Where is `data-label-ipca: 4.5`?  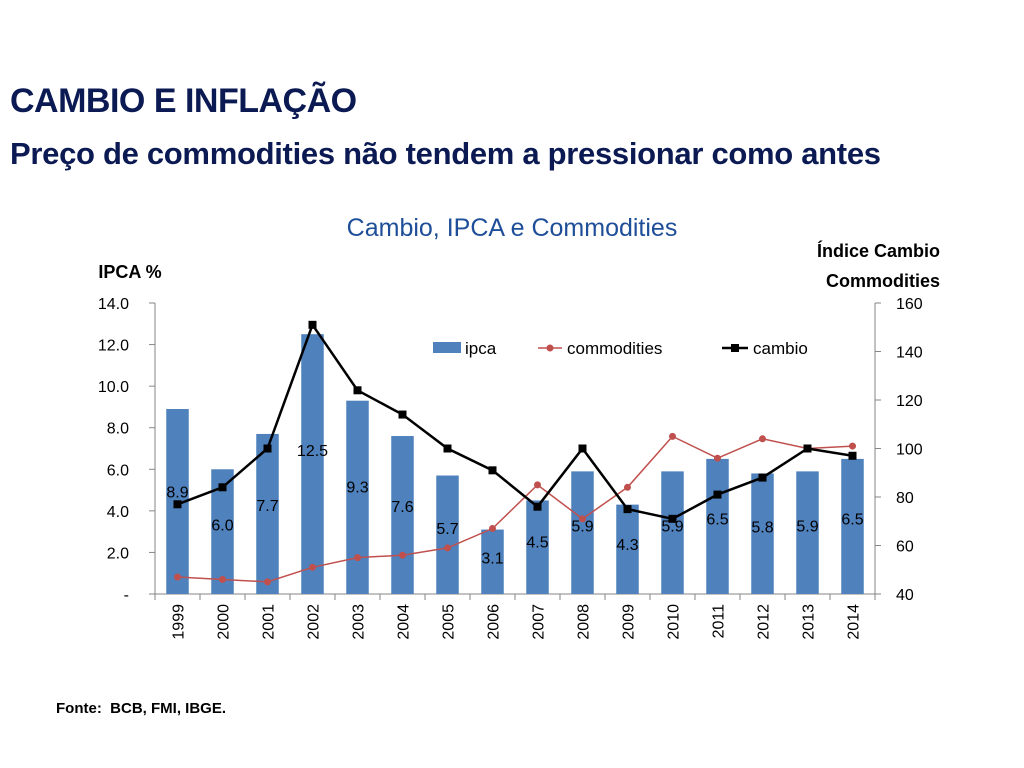
data-label-ipca: 4.5 is located at coordinates (537, 543).